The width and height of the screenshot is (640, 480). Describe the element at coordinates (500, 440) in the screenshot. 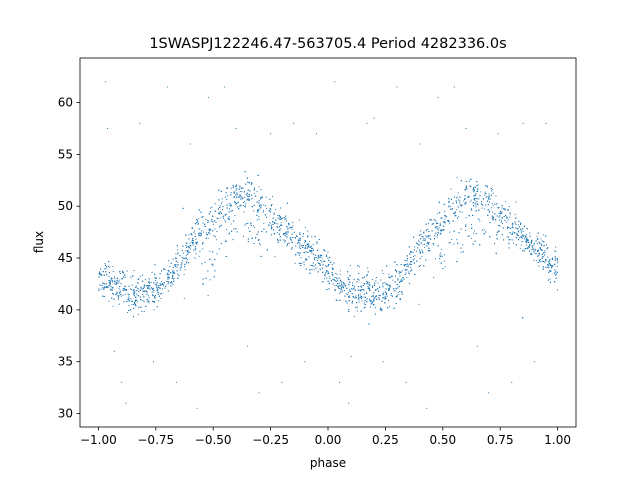

I see `x-tick-label: 0.75` at that location.